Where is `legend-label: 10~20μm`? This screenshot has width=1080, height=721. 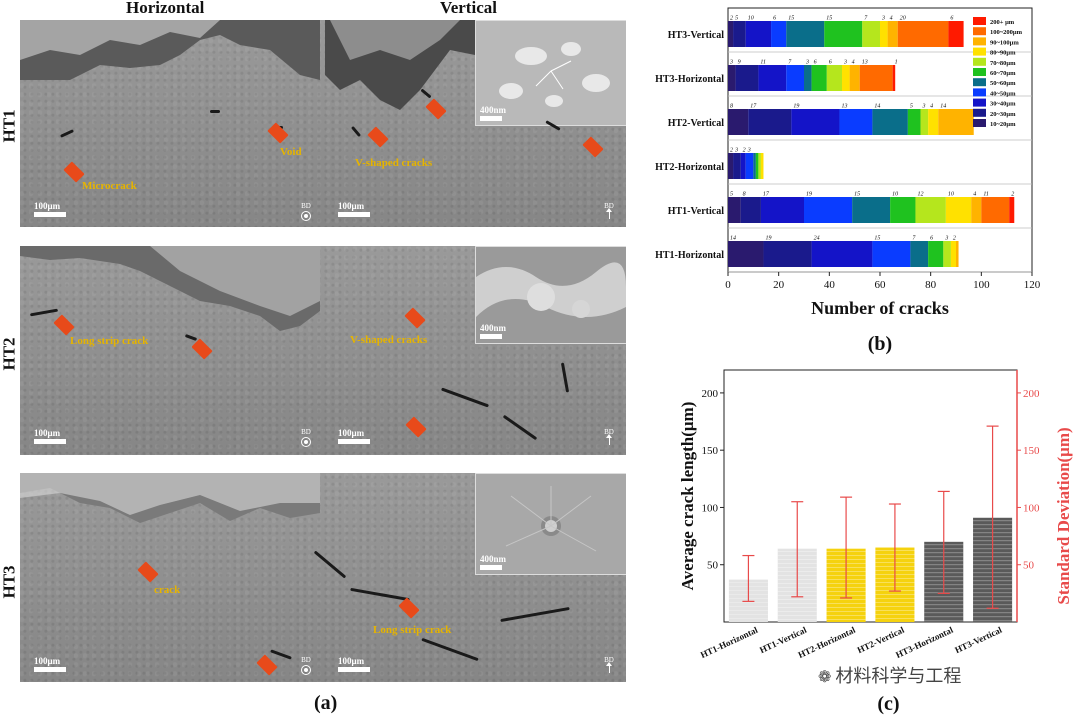
legend-label: 10~20μm is located at coordinates (1003, 124).